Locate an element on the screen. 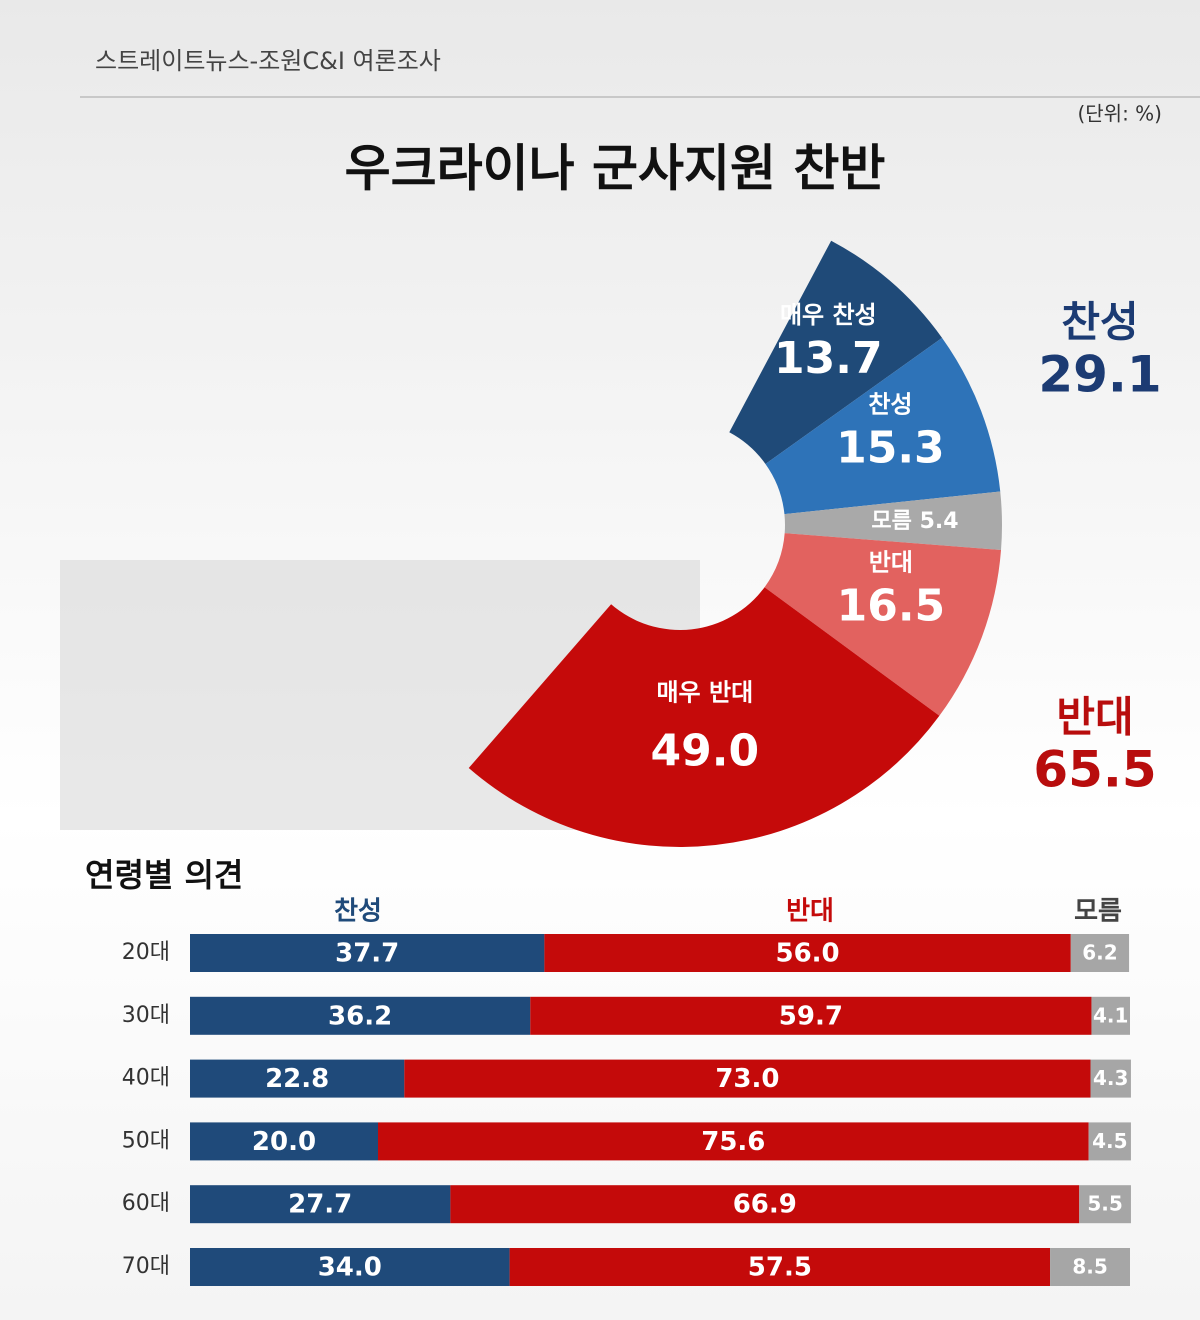  bar-label: 4.3 is located at coordinates (1110, 1078).